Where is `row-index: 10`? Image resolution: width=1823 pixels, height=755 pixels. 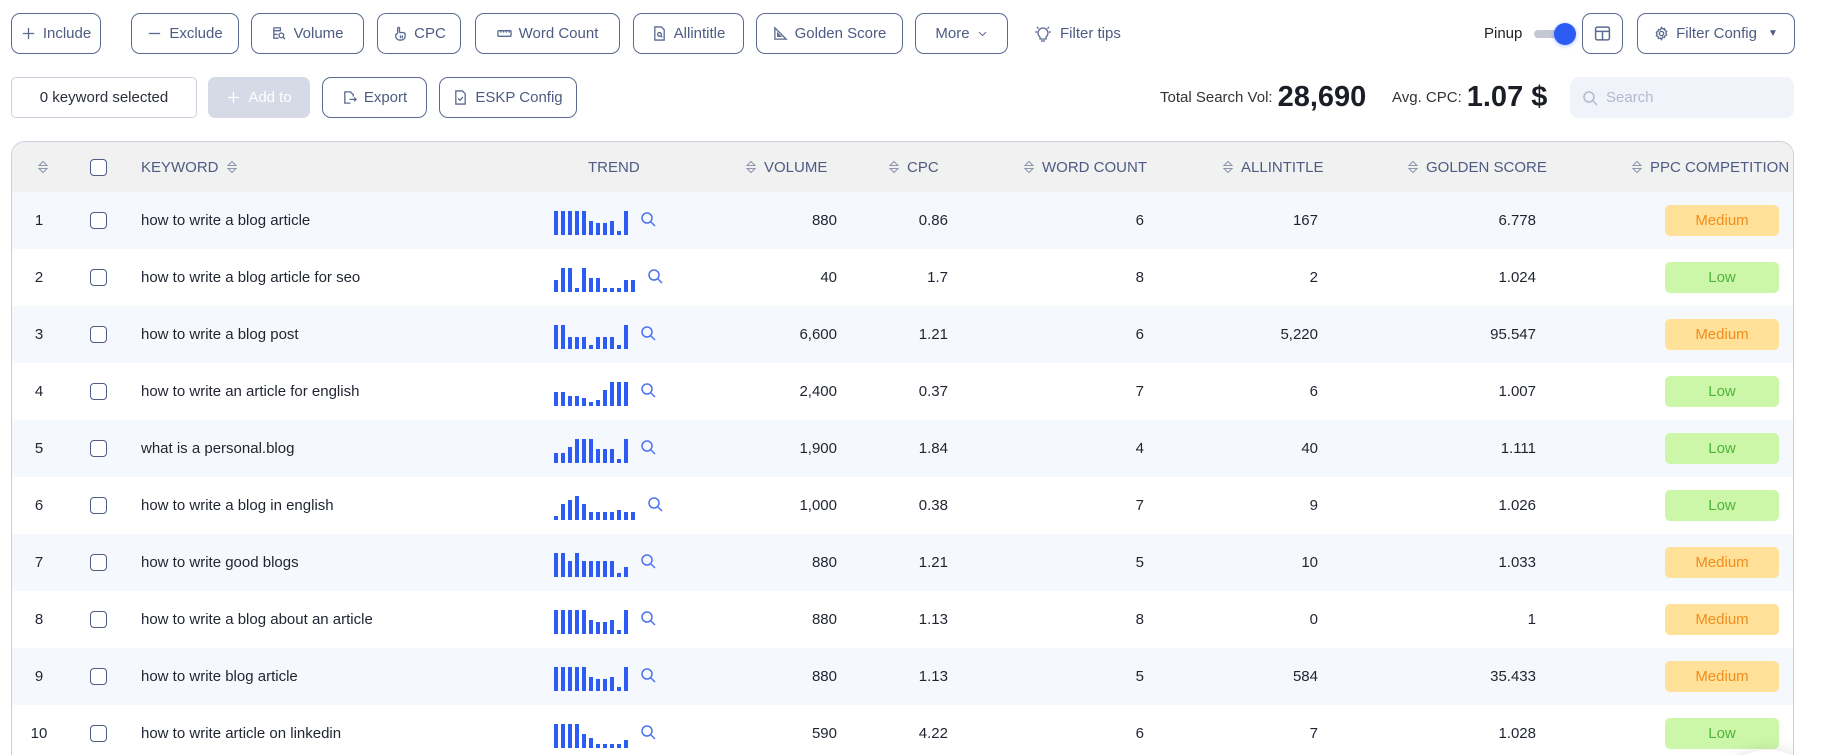 row-index: 10 is located at coordinates (39, 733).